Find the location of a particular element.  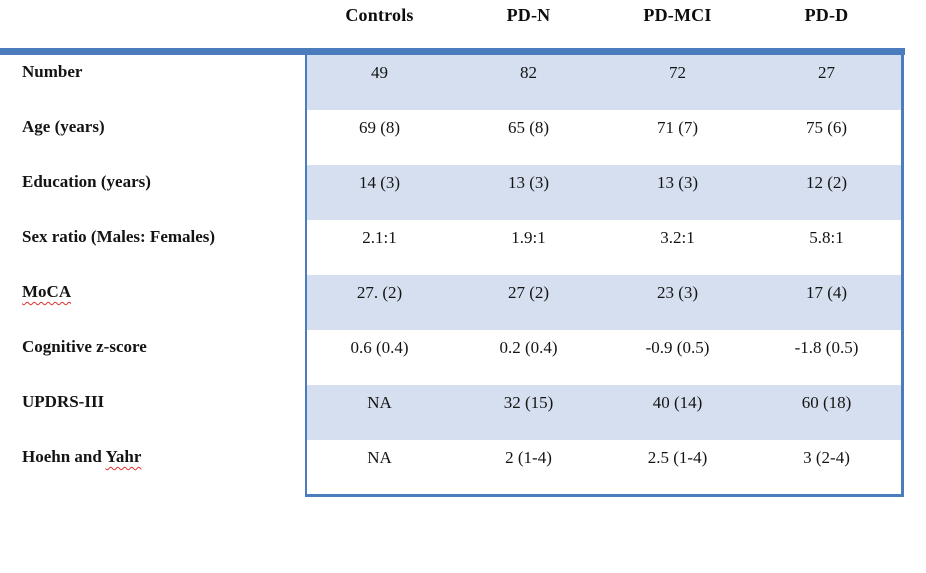

table-row: Hoehn and Yahr NA 2 (1-4) 2.5 (1-4) 3 (2-4) is located at coordinates (463, 468).